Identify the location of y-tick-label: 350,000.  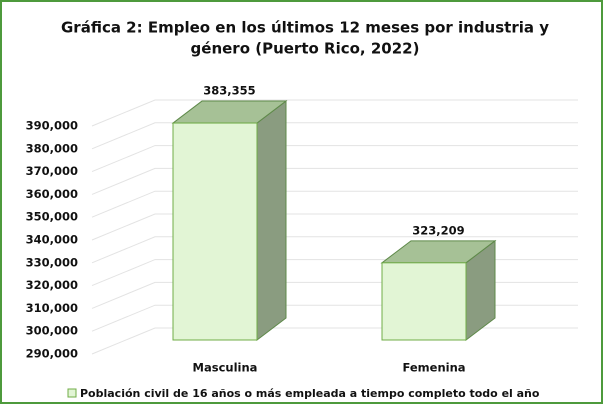
(52, 217).